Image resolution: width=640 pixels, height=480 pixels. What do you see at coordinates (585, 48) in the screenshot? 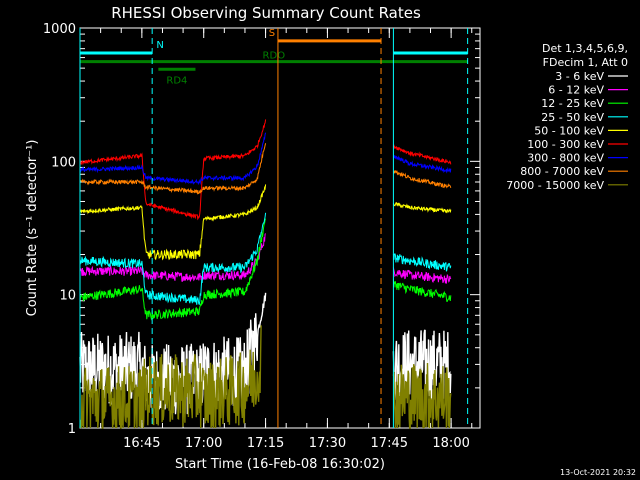
I see `legend-header-line-1: Det 1,3,4,5,6,9,` at bounding box center [585, 48].